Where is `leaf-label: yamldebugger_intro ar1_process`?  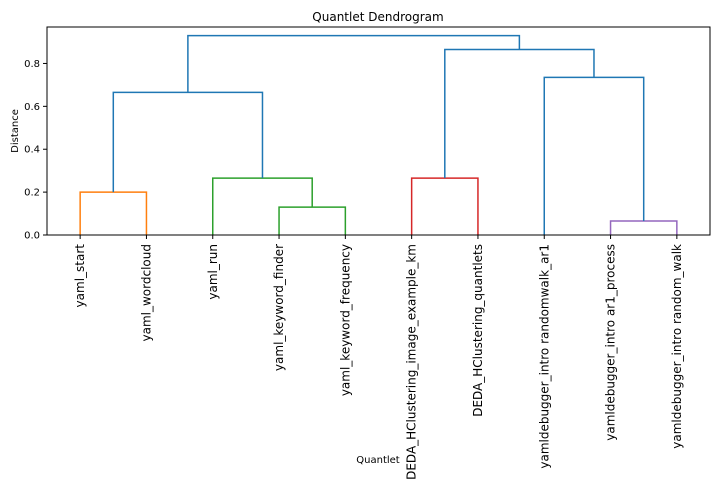 leaf-label: yamldebugger_intro ar1_process is located at coordinates (611, 342).